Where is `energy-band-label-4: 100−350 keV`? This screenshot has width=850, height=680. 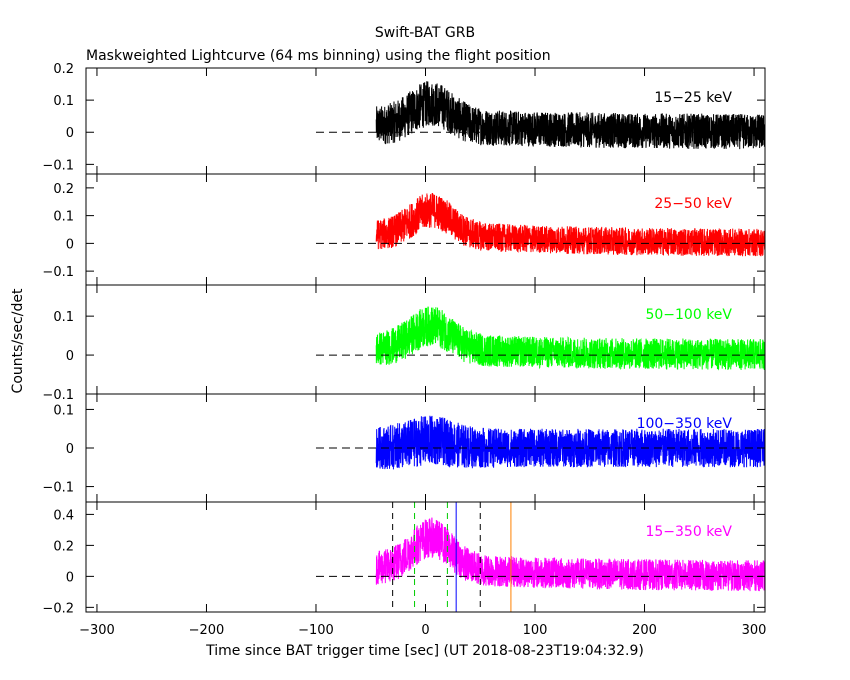
energy-band-label-4: 100−350 keV is located at coordinates (685, 424).